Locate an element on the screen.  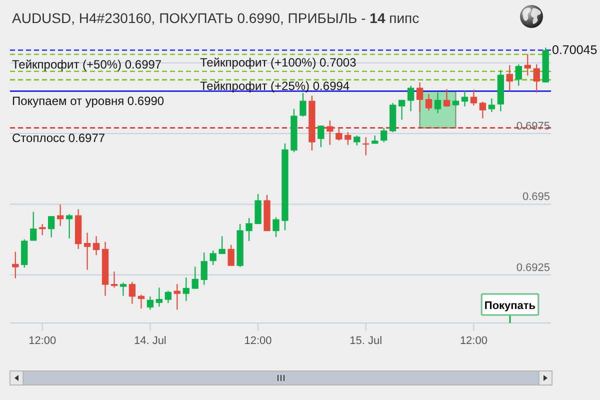
y-tick-label: 0.6925 is located at coordinates (533, 268).